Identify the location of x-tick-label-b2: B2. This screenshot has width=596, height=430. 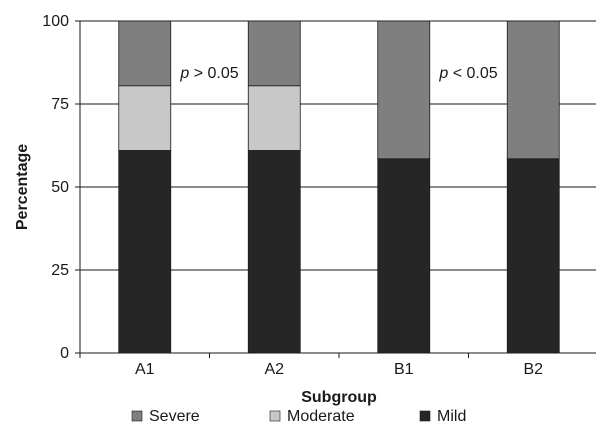
(533, 369).